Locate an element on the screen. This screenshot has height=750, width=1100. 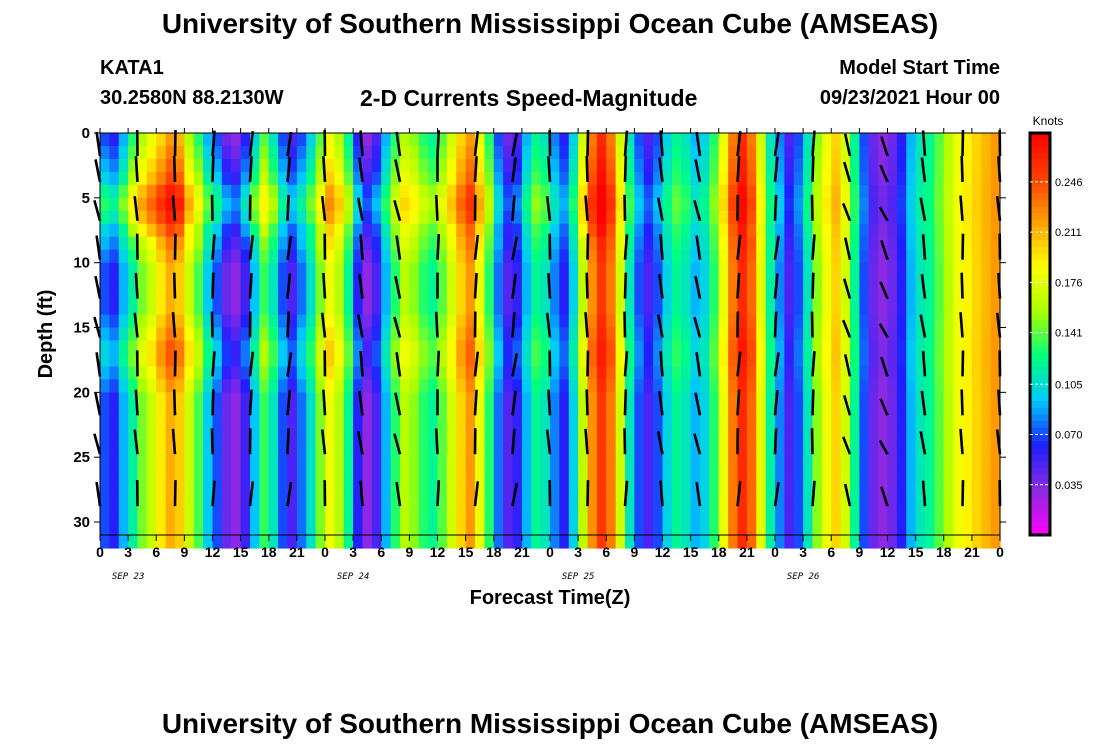
x-tick-label: 12 is located at coordinates (213, 552).